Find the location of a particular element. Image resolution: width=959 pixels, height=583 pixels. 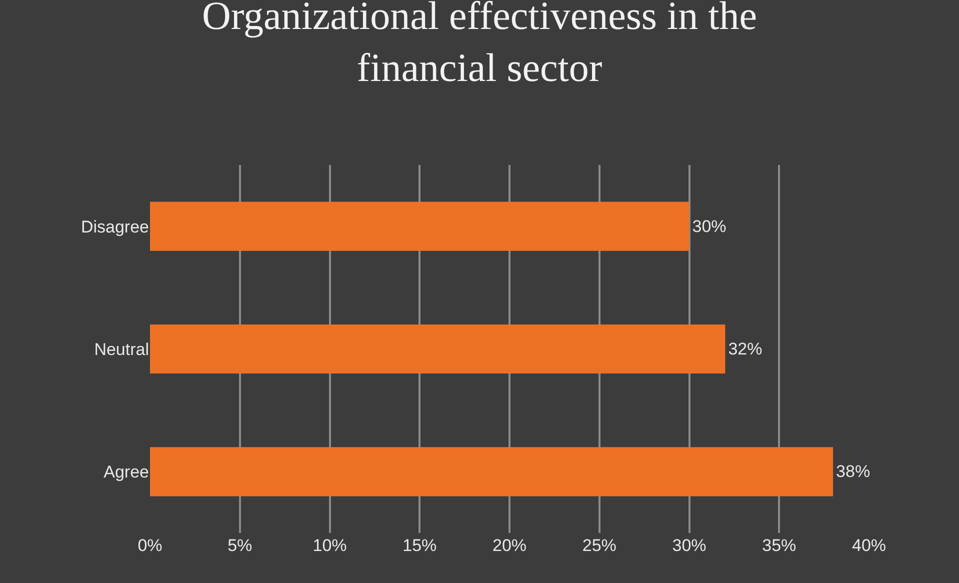

chart-title: Organizational effectiveness in the financial sector is located at coordinates (479, 45).